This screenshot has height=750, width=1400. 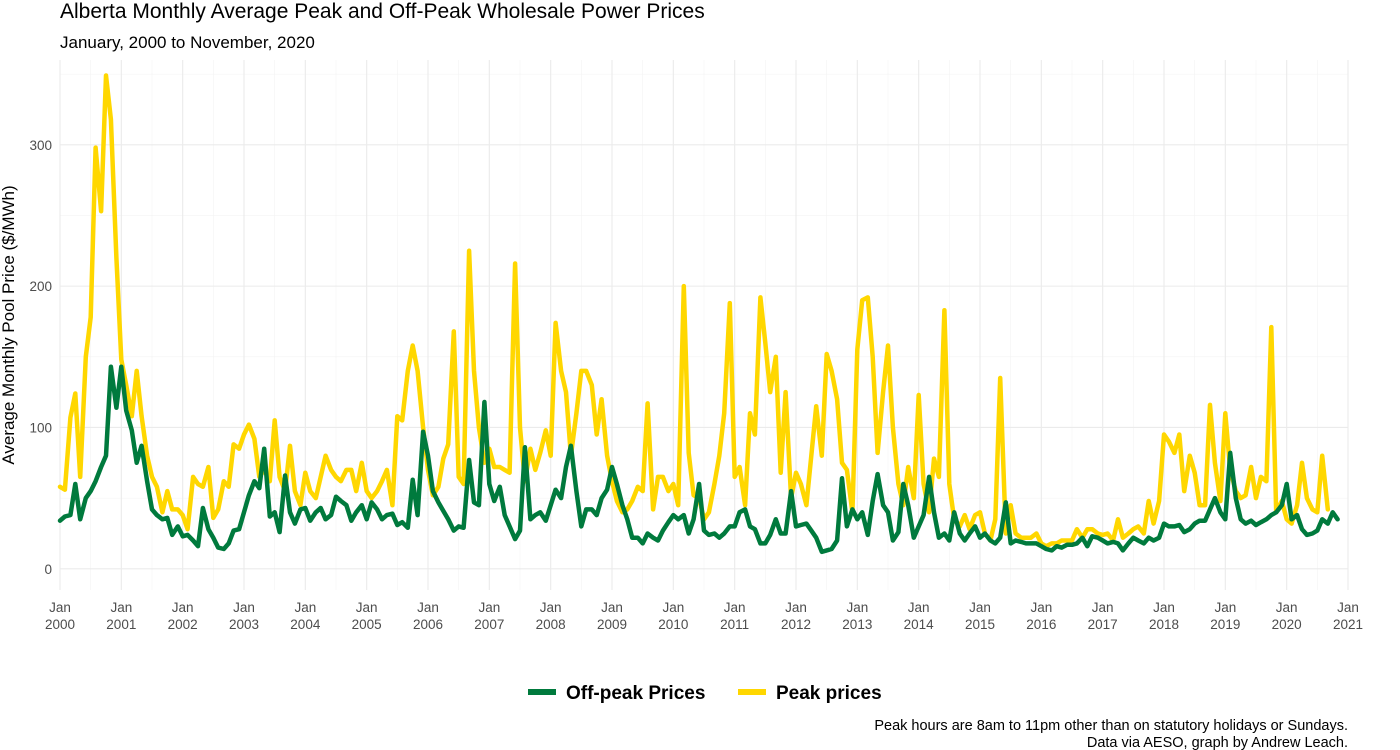 What do you see at coordinates (9, 324) in the screenshot?
I see `y-axis-title: Average Monthly Pool Price ($/MWh)` at bounding box center [9, 324].